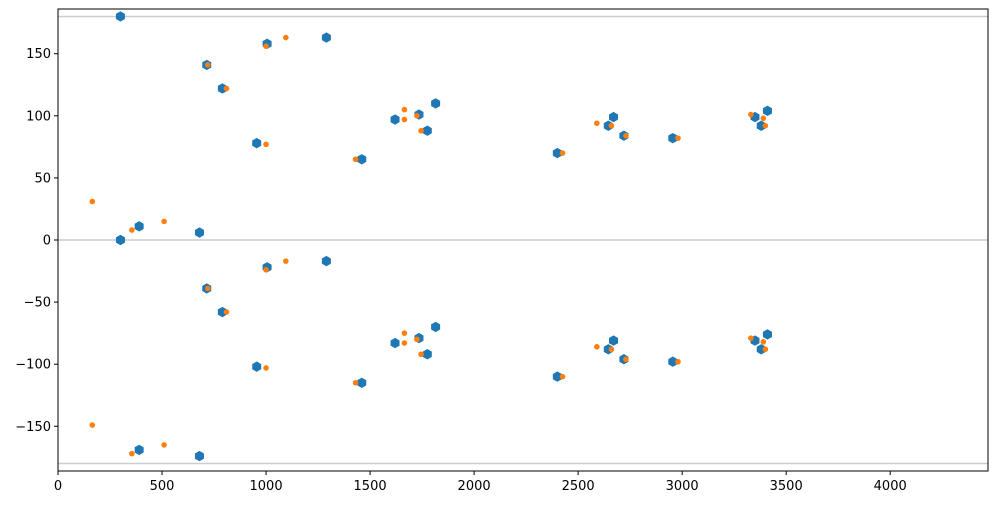  Describe the element at coordinates (370, 486) in the screenshot. I see `x-tick-label: 1500` at that location.